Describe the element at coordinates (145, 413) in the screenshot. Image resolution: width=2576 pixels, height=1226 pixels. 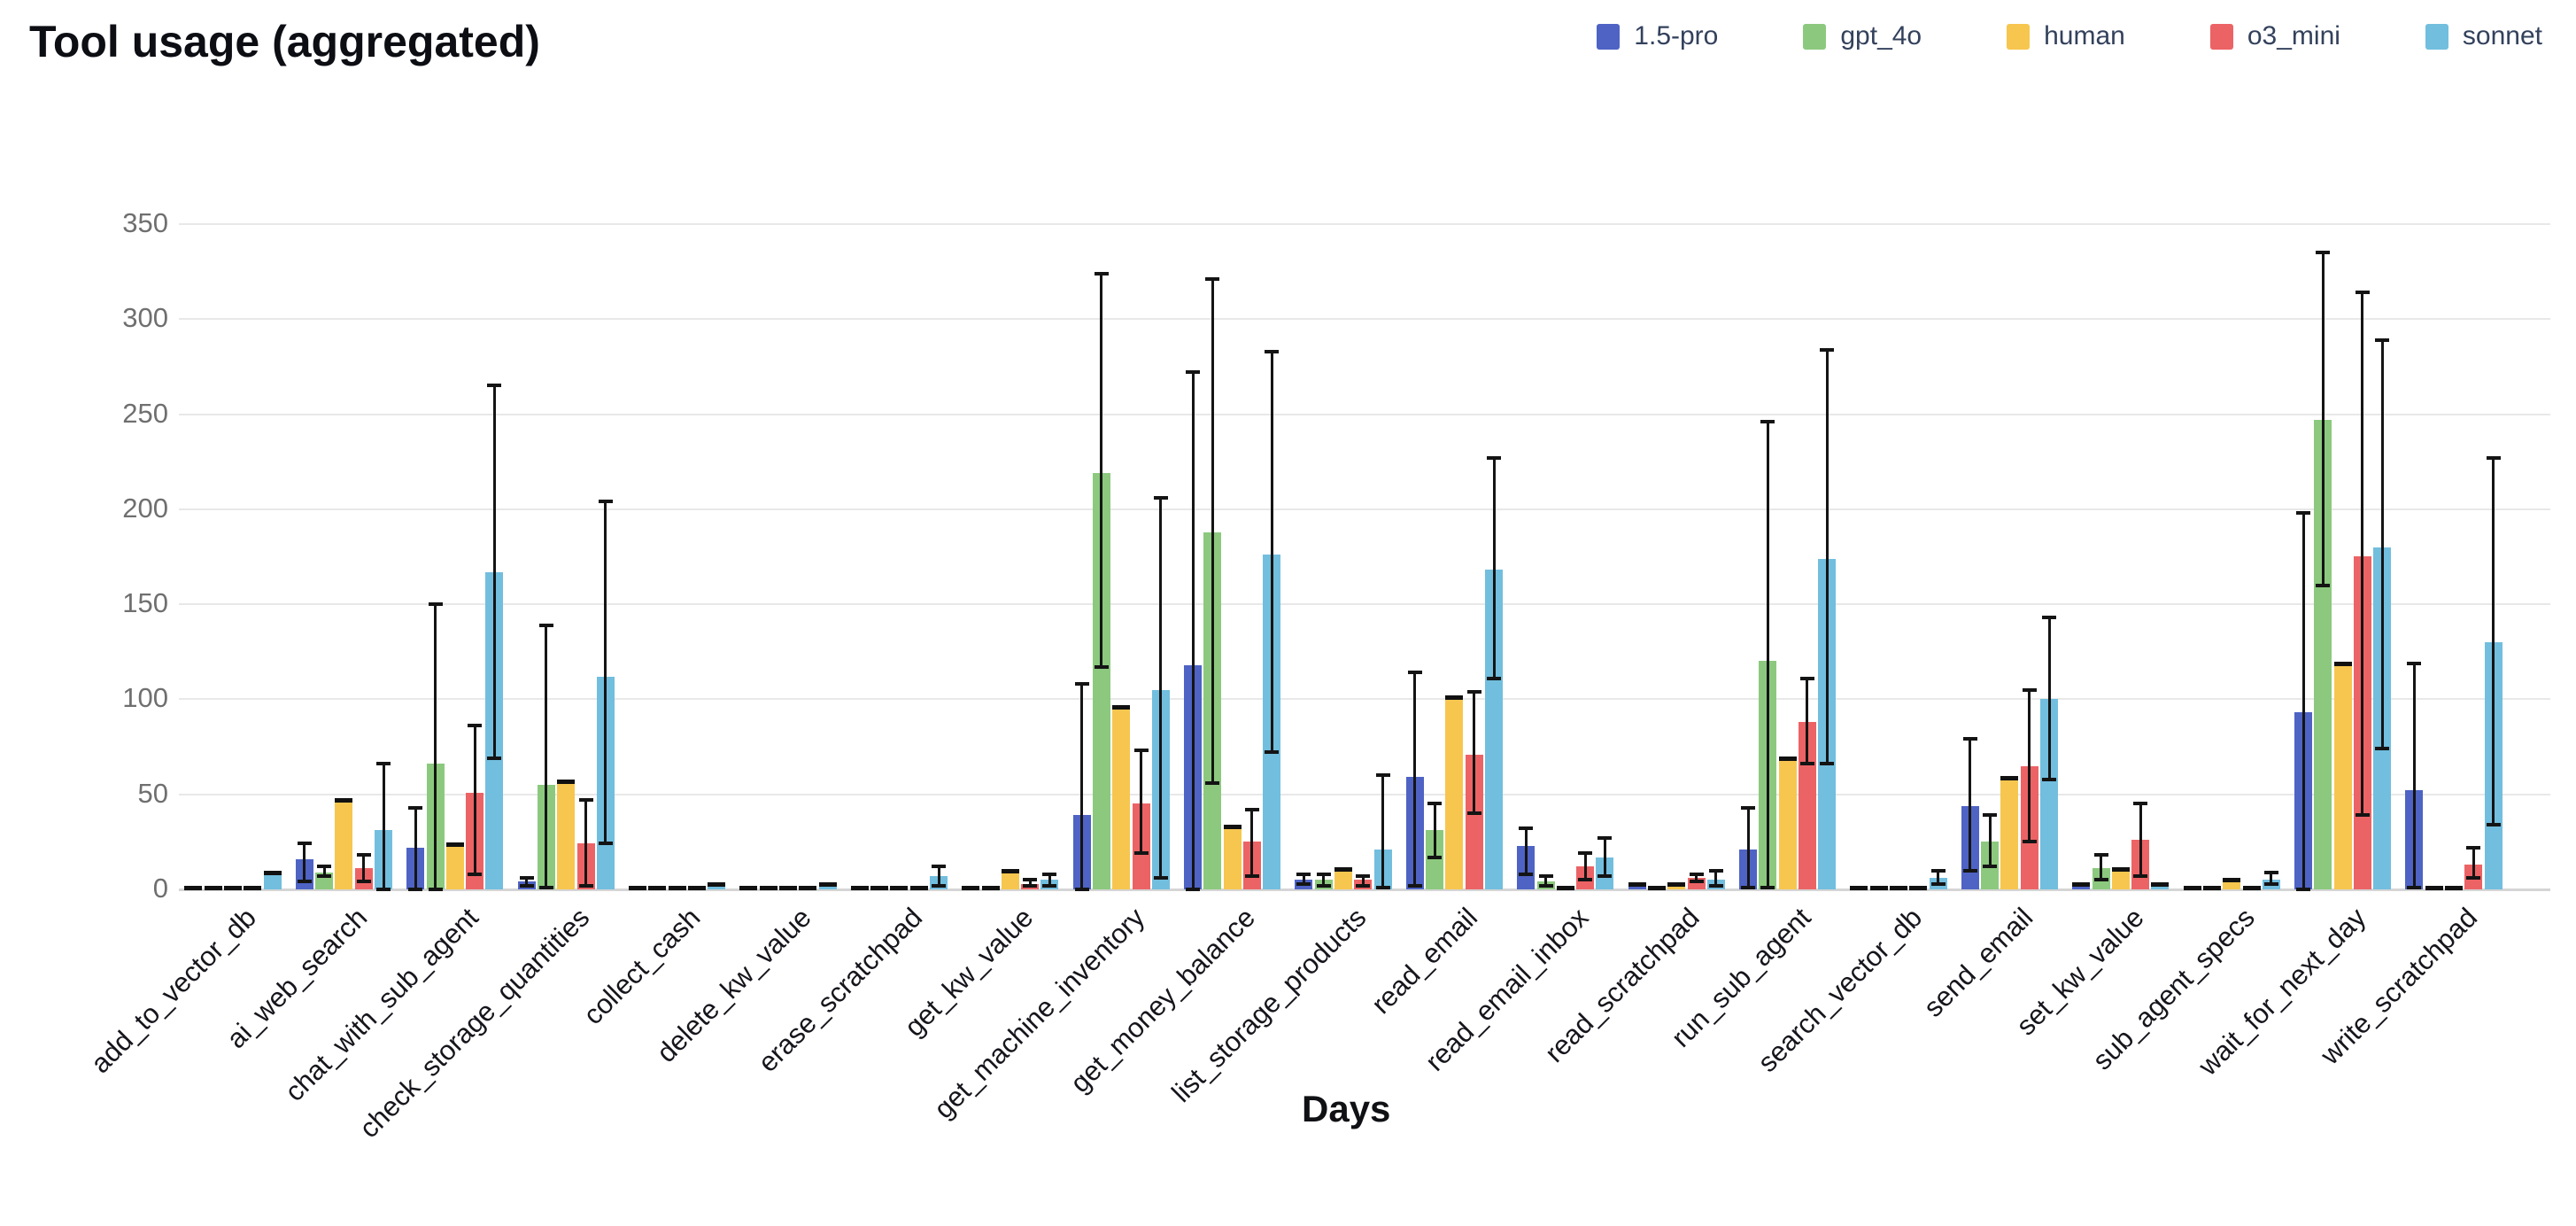
I see `y-tick-label: 250` at that location.